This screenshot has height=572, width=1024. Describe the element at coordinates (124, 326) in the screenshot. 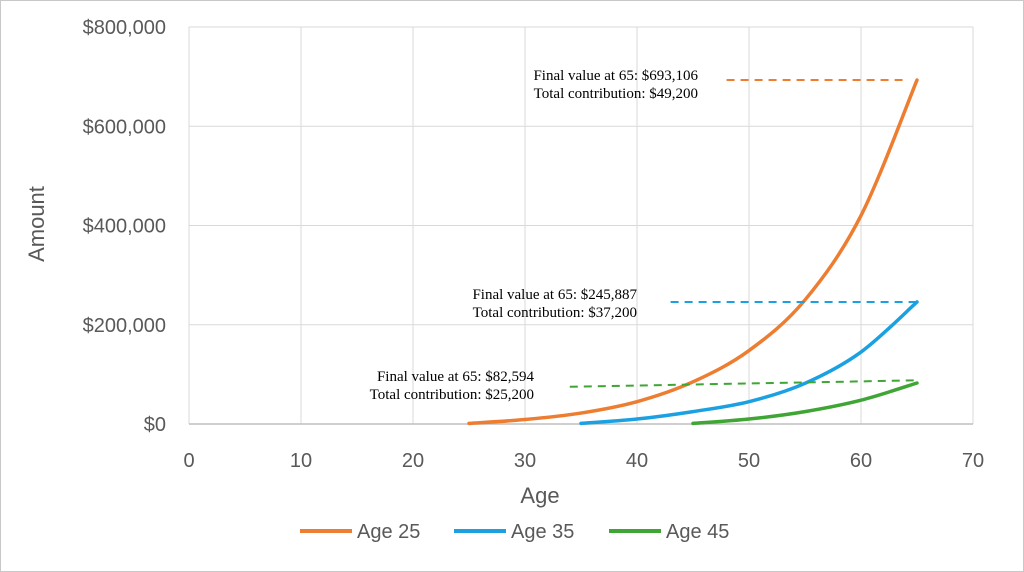

I see `y-tick-label: $200,000` at that location.